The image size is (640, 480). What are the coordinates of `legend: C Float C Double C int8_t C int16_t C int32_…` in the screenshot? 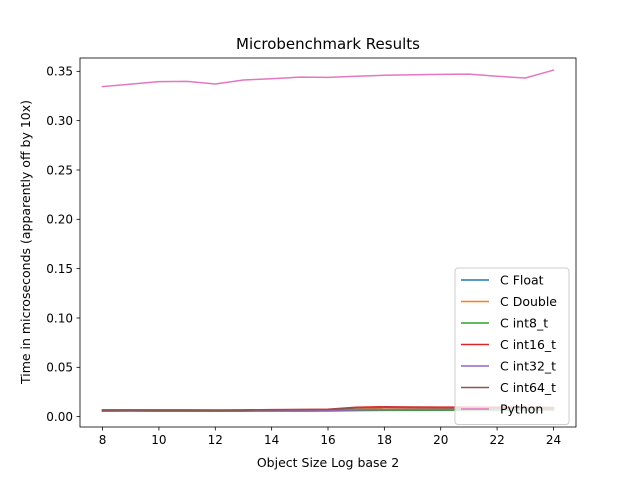 It's located at (512, 346).